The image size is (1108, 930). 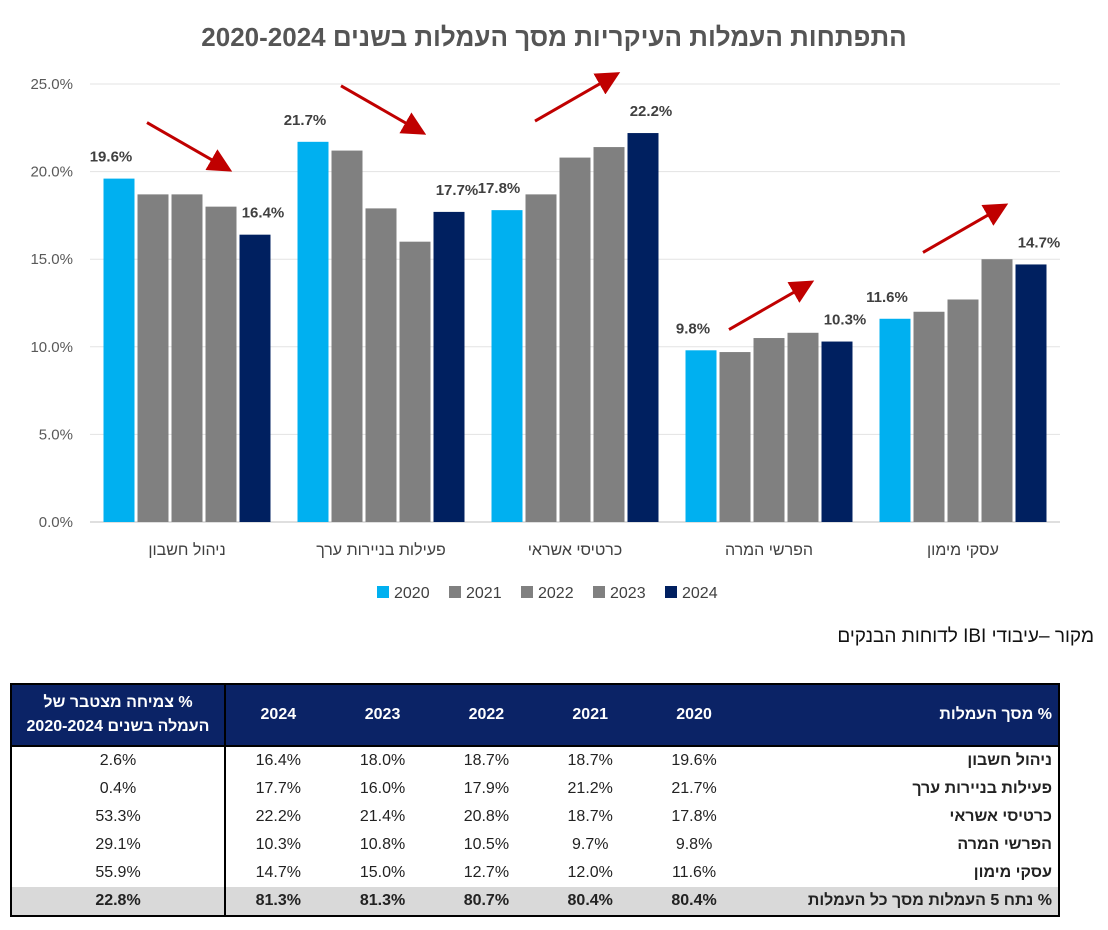 I want to click on value-cell: 80.7%, so click(x=486, y=902).